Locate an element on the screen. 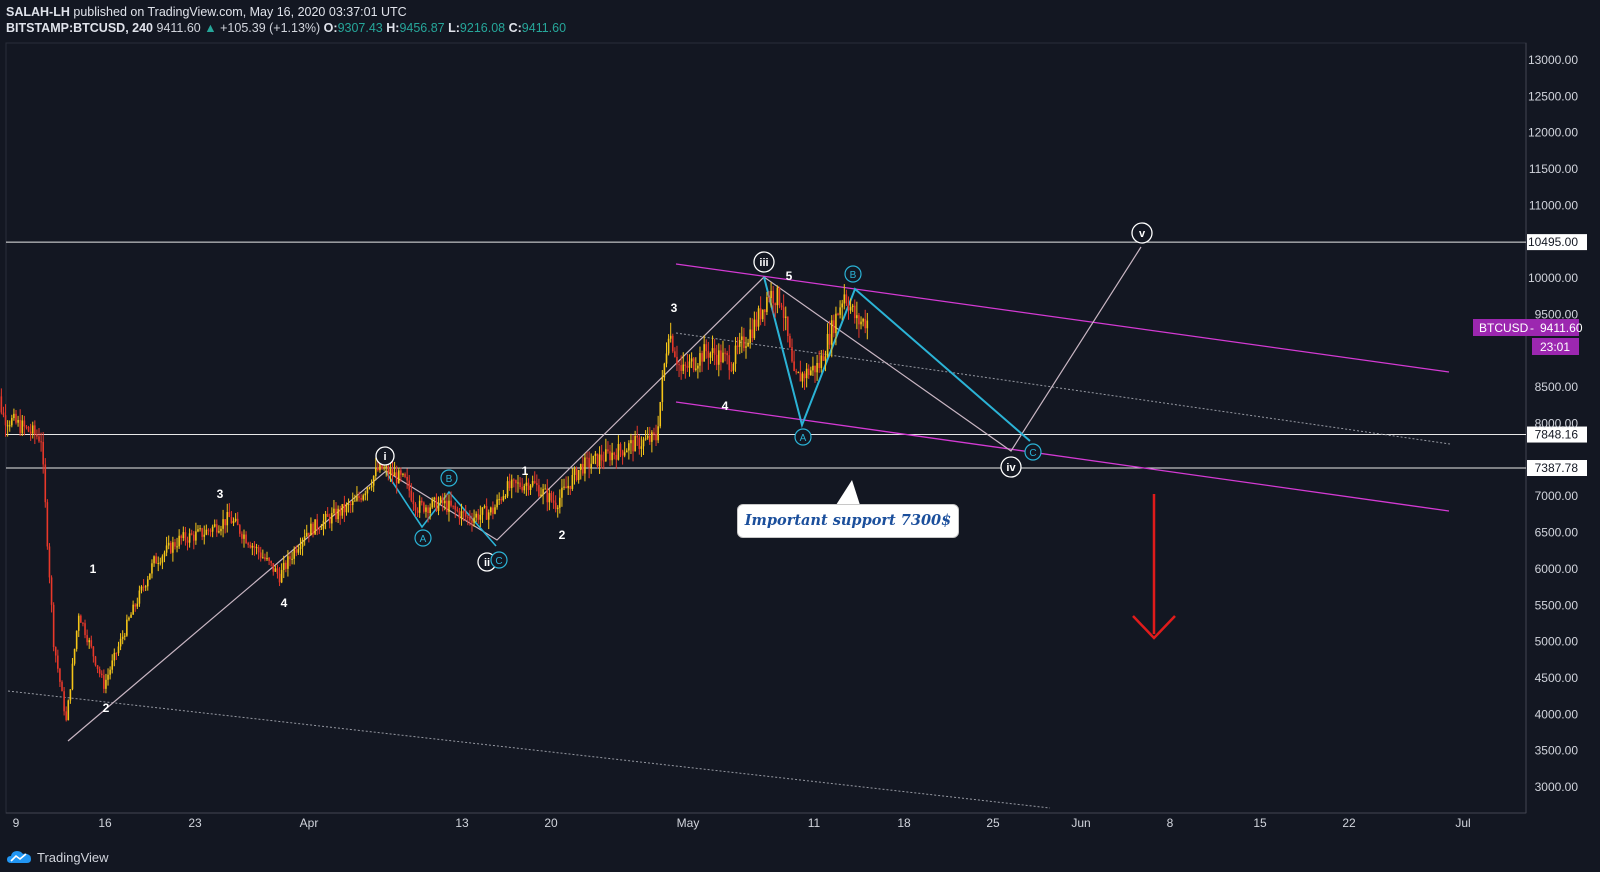  red-down-arrow-icon is located at coordinates (1154, 567).